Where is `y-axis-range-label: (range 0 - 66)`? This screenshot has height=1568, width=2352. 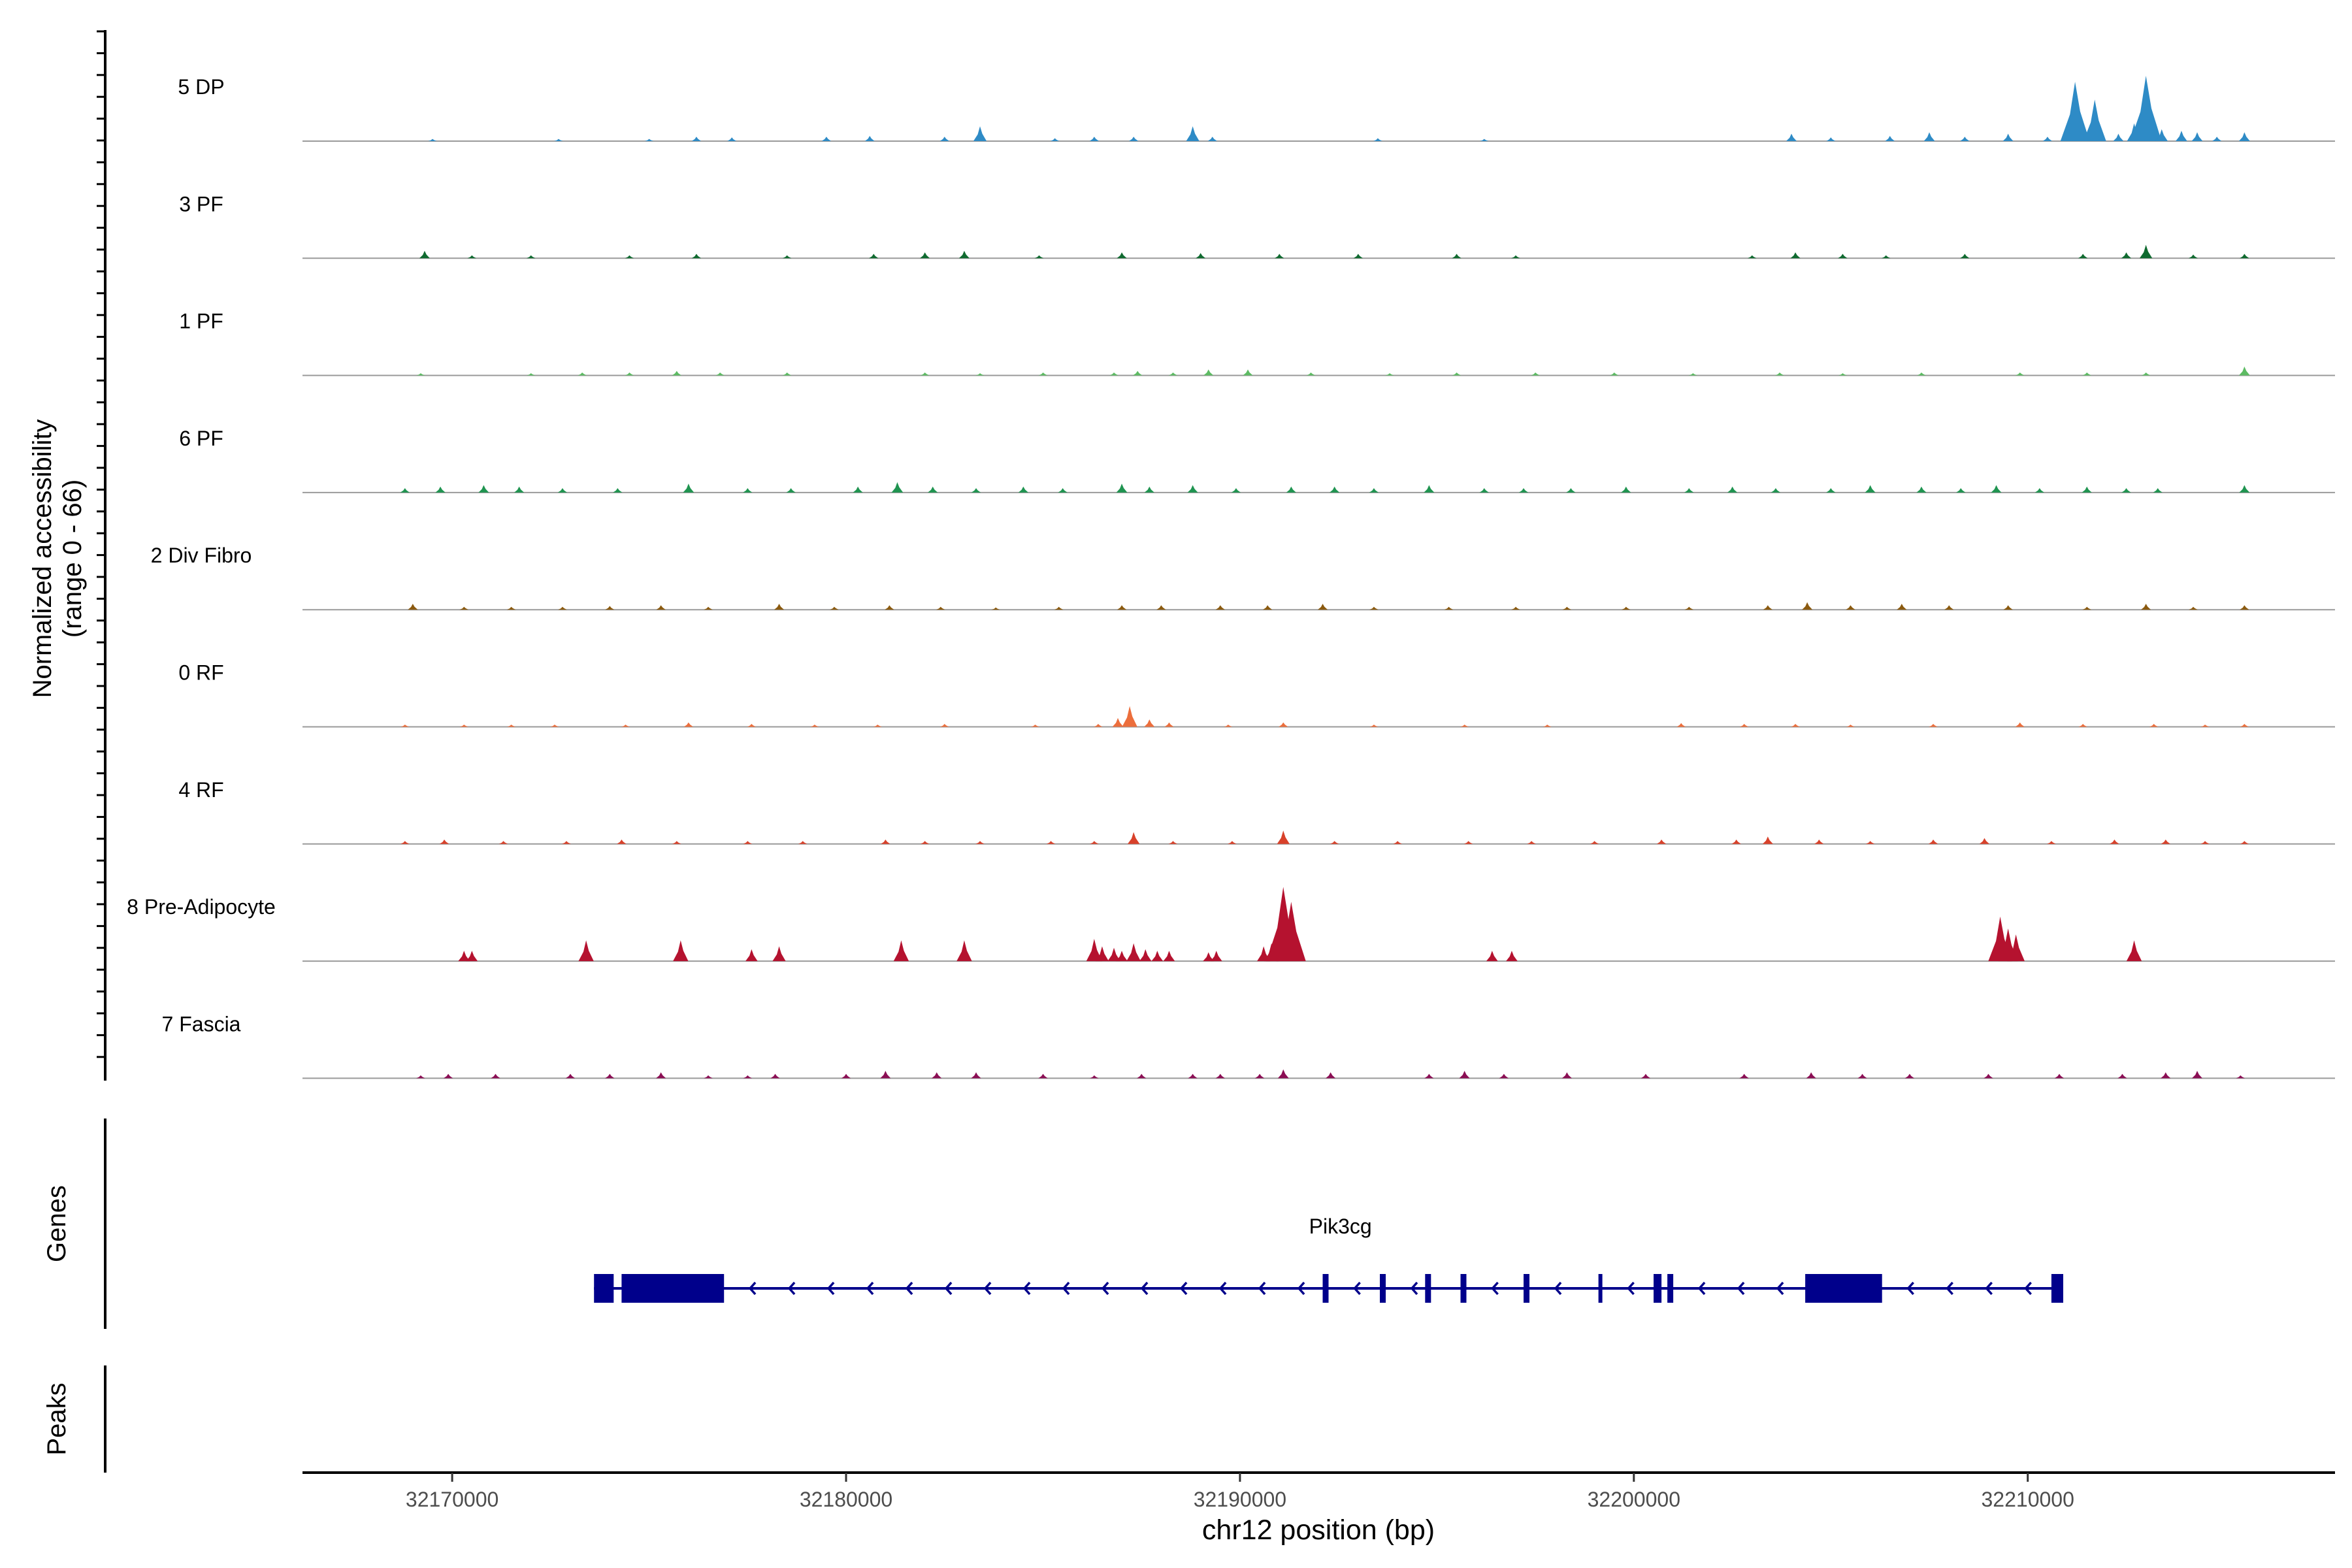 y-axis-range-label: (range 0 - 66) is located at coordinates (72, 559).